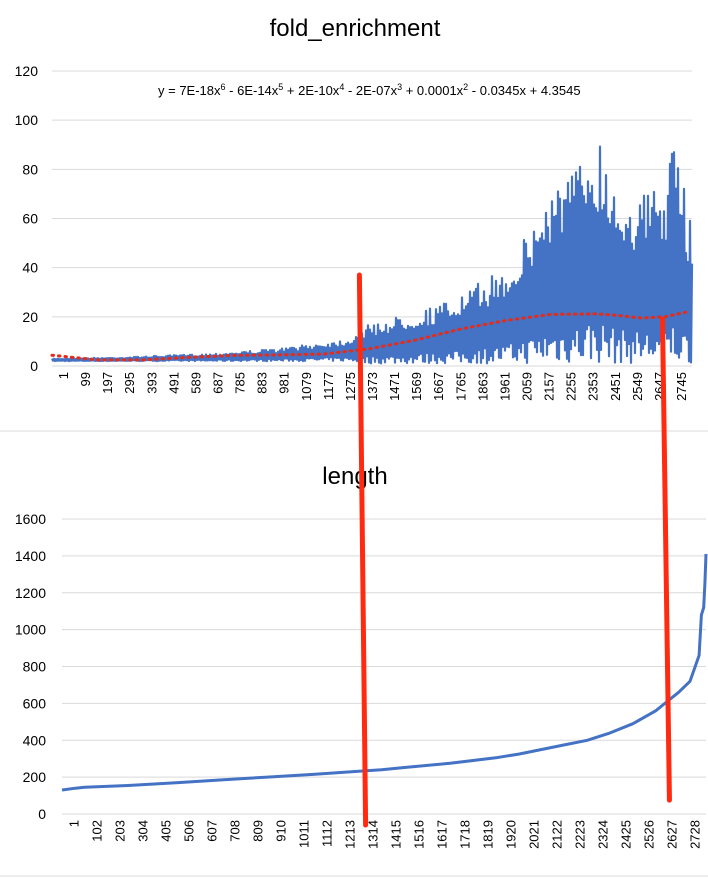 This screenshot has height=878, width=708. What do you see at coordinates (571, 386) in the screenshot?
I see `x-tick-label: 2255` at bounding box center [571, 386].